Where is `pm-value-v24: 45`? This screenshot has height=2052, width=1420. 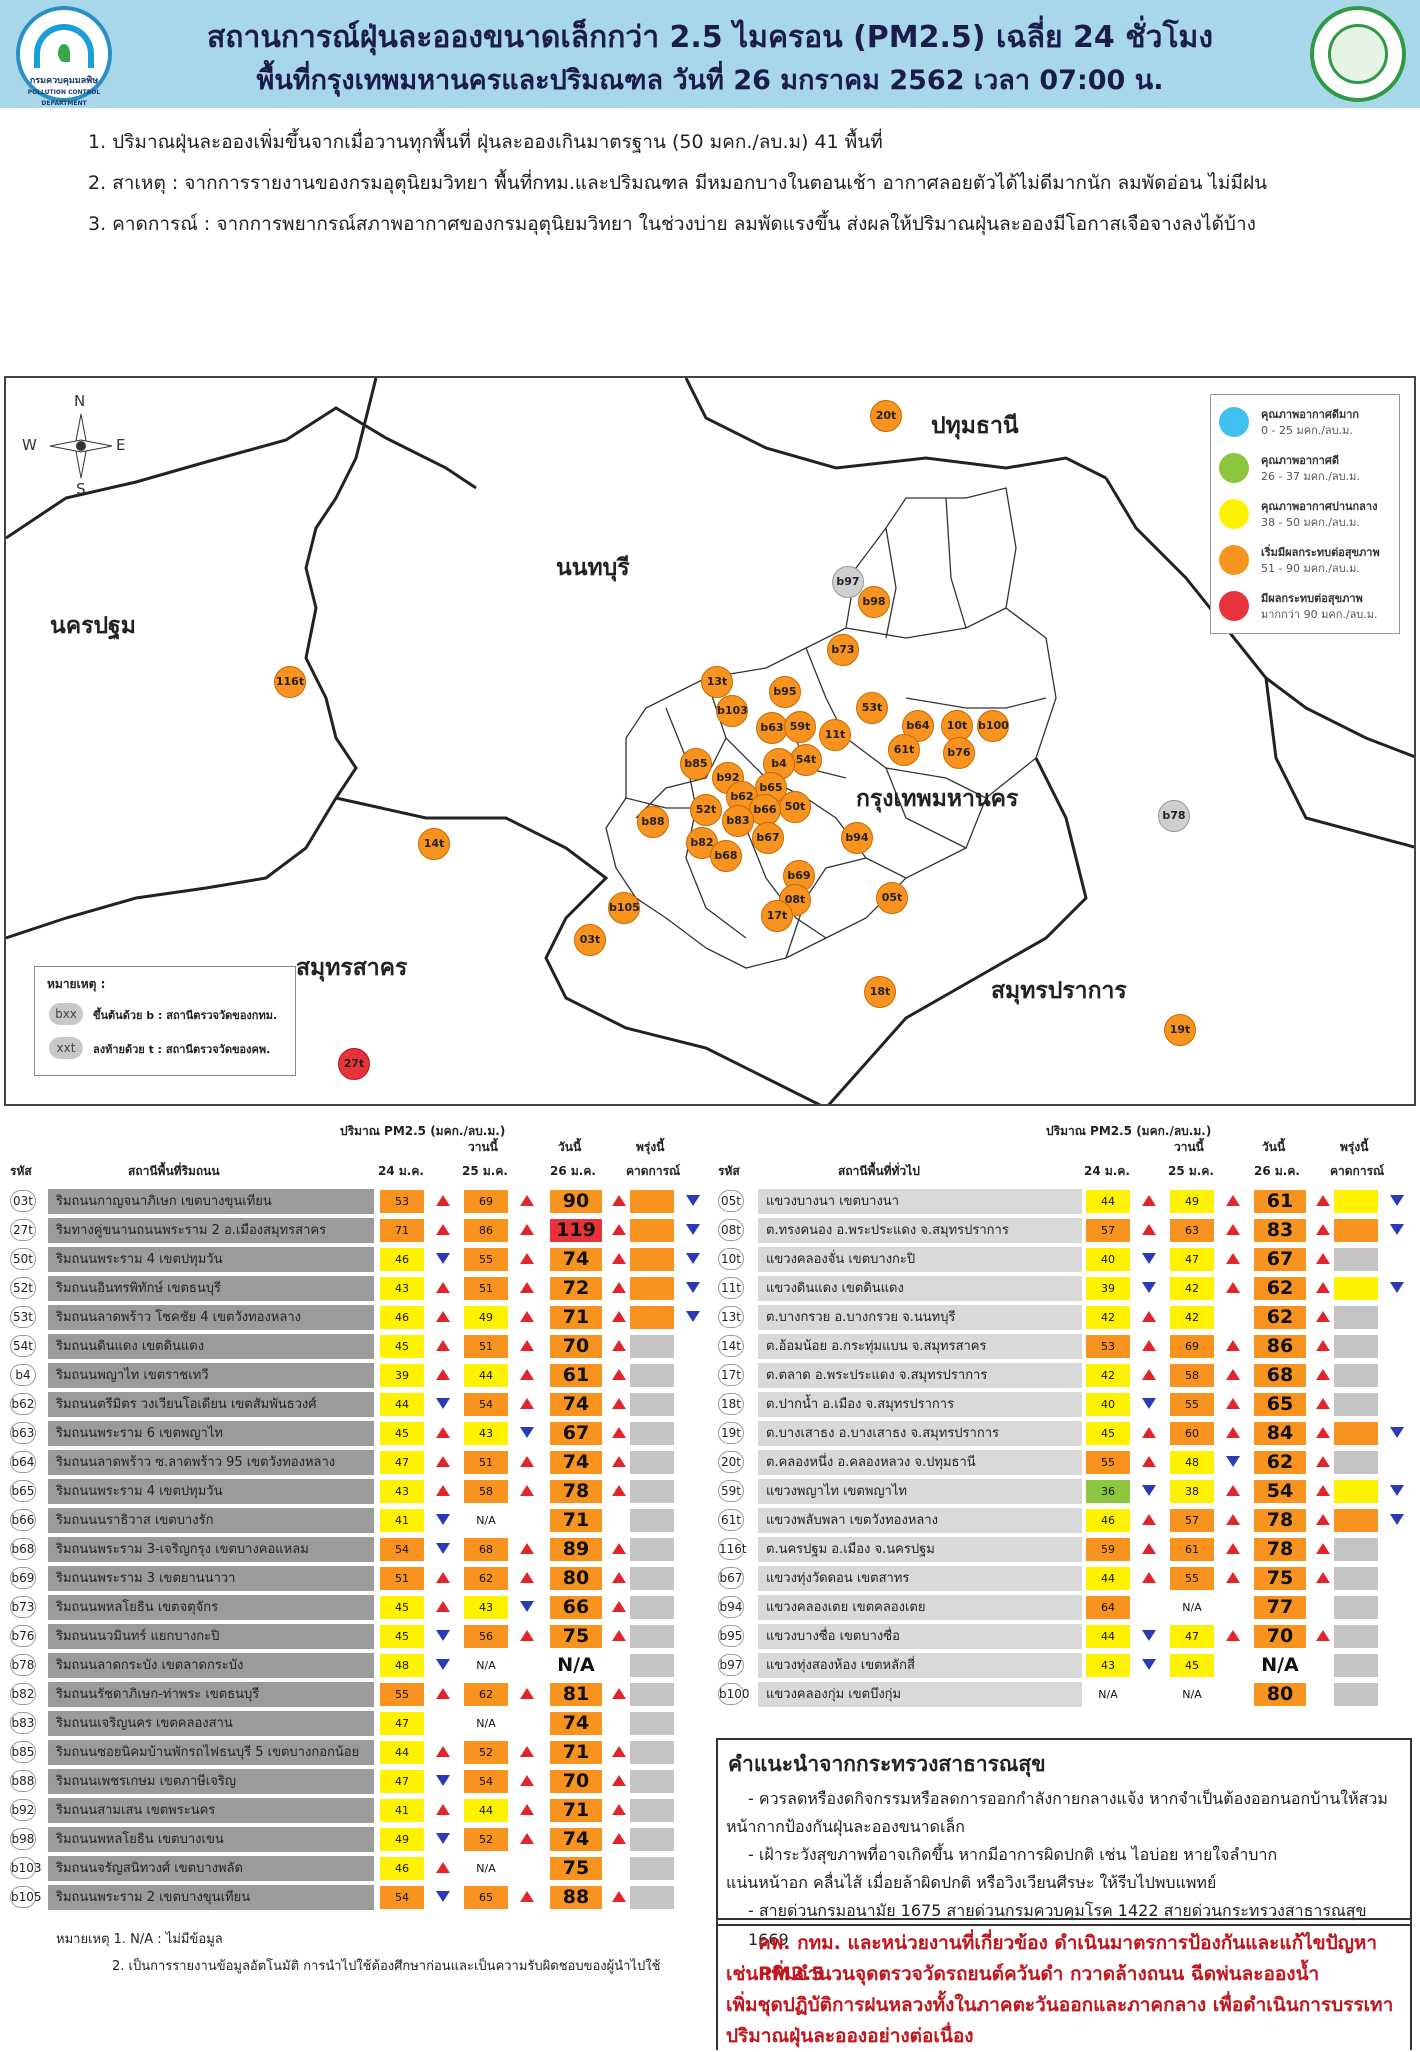 pm-value-v24: 45 is located at coordinates (1108, 1433).